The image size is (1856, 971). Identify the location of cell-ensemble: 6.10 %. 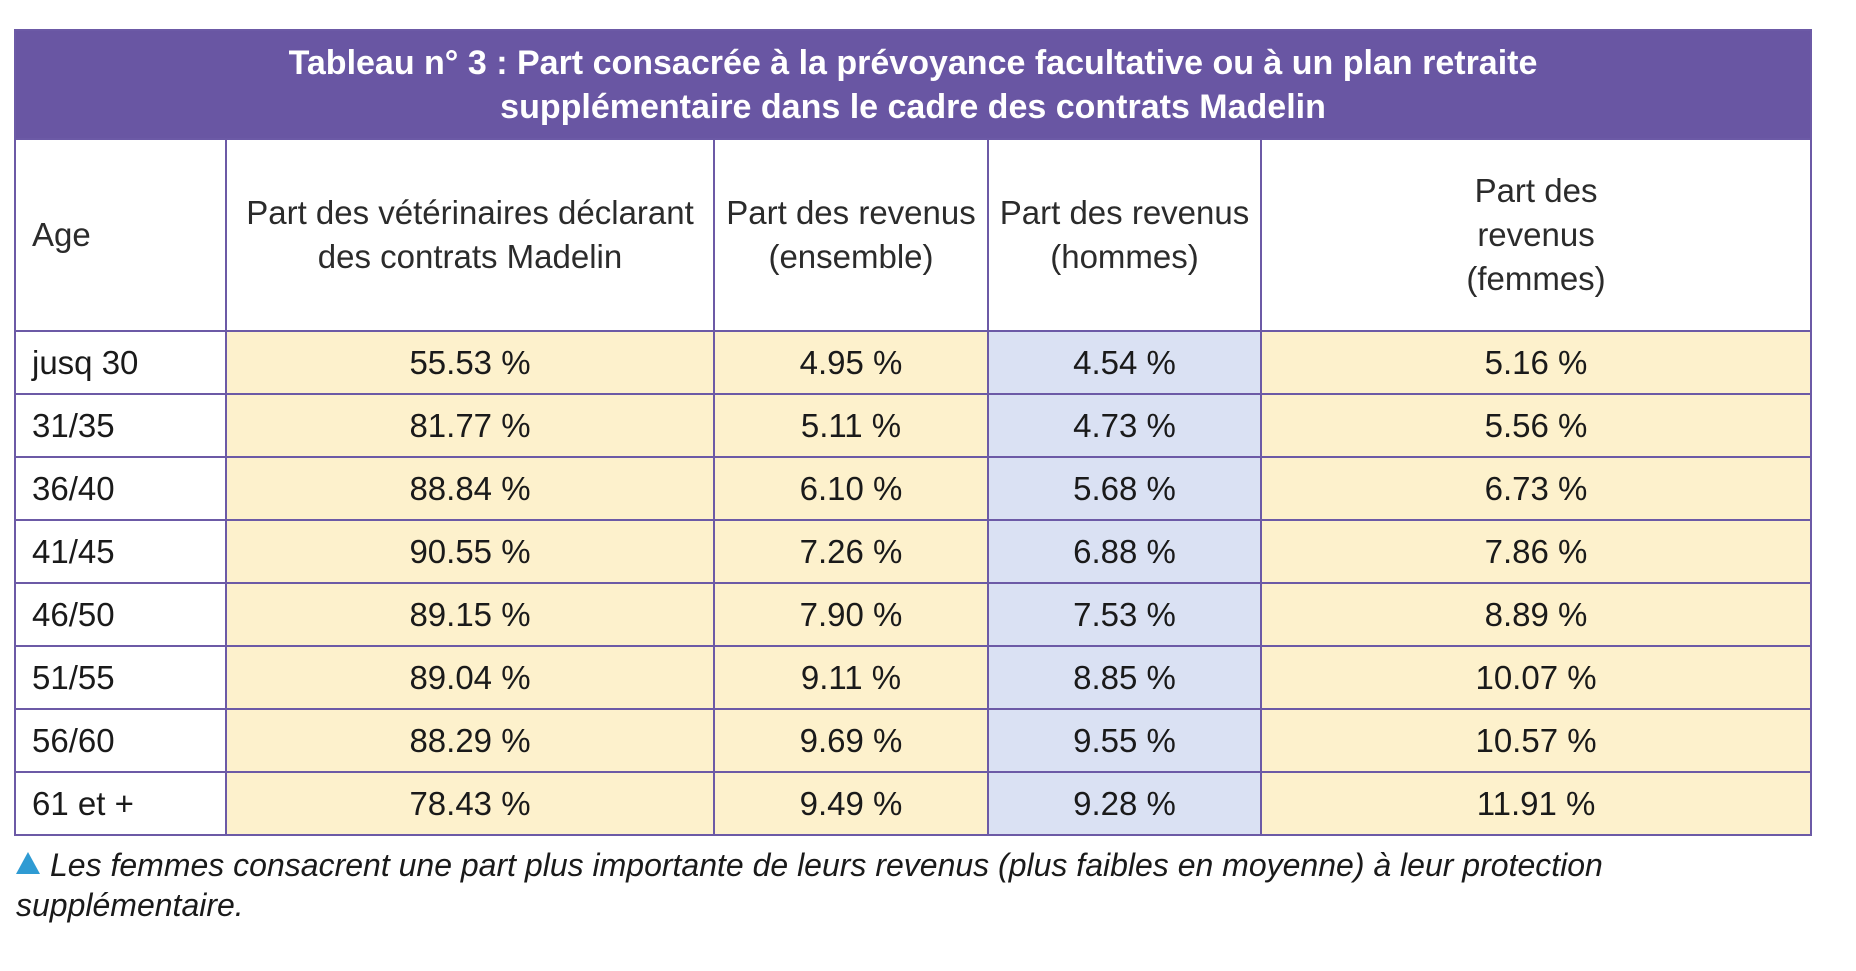
(851, 488).